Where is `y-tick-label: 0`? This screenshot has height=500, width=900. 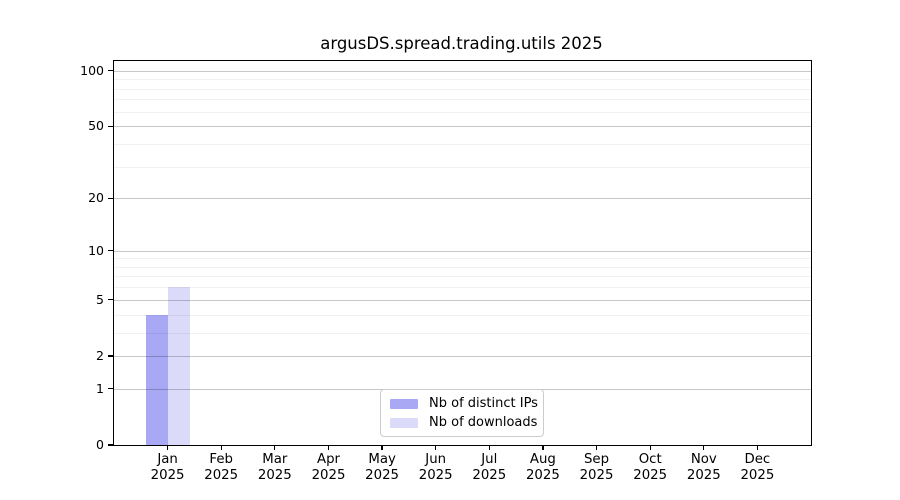
y-tick-label: 0 is located at coordinates (100, 444).